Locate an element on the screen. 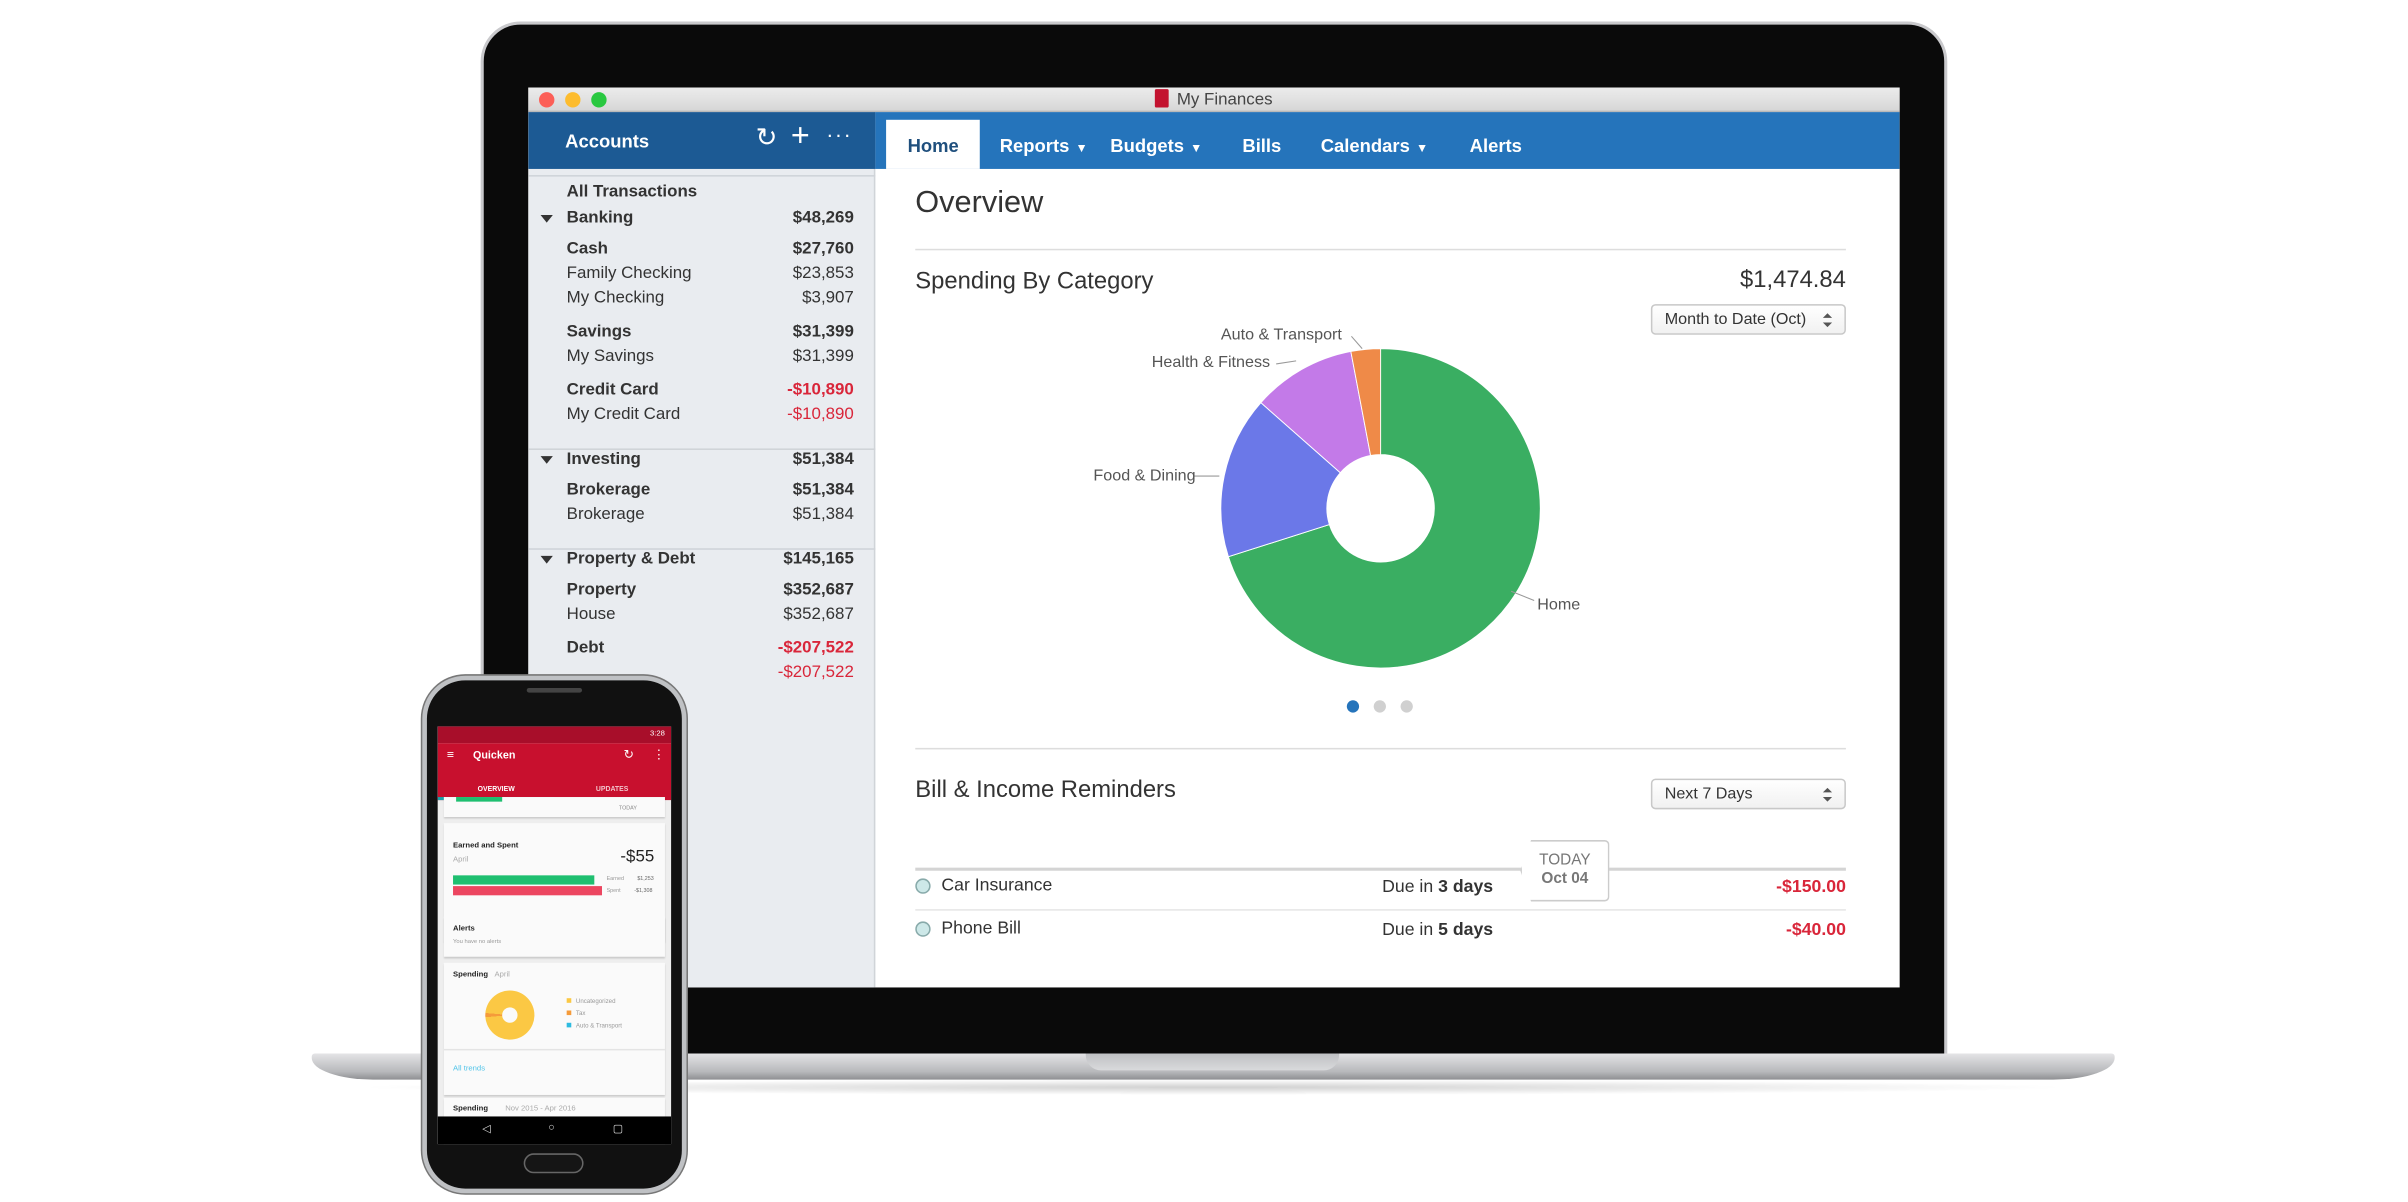  tab-calendars: Calendars ▼ is located at coordinates (1374, 144).